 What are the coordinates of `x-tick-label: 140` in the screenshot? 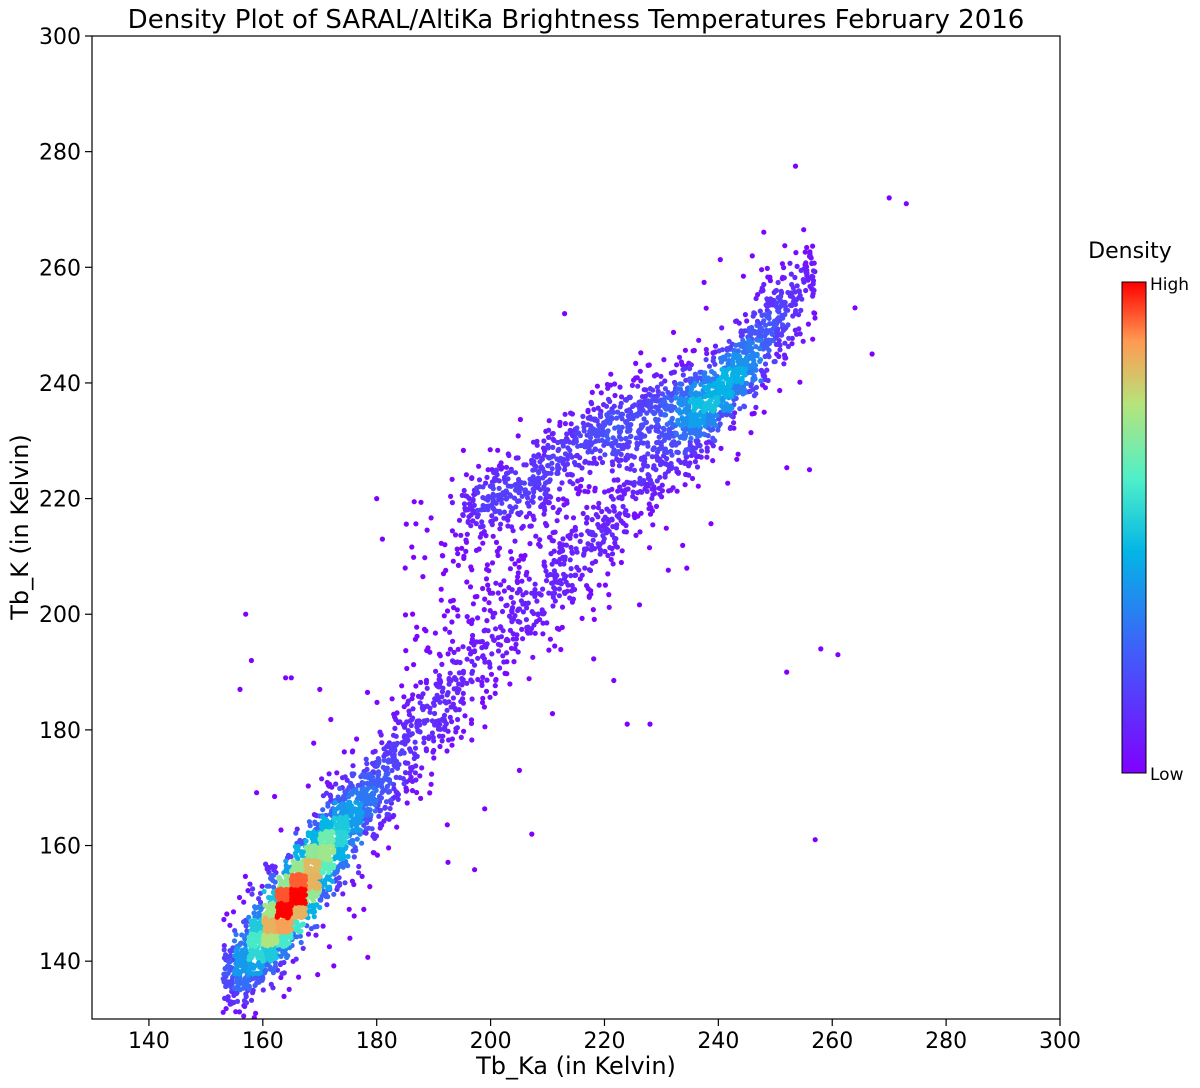 It's located at (149, 1041).